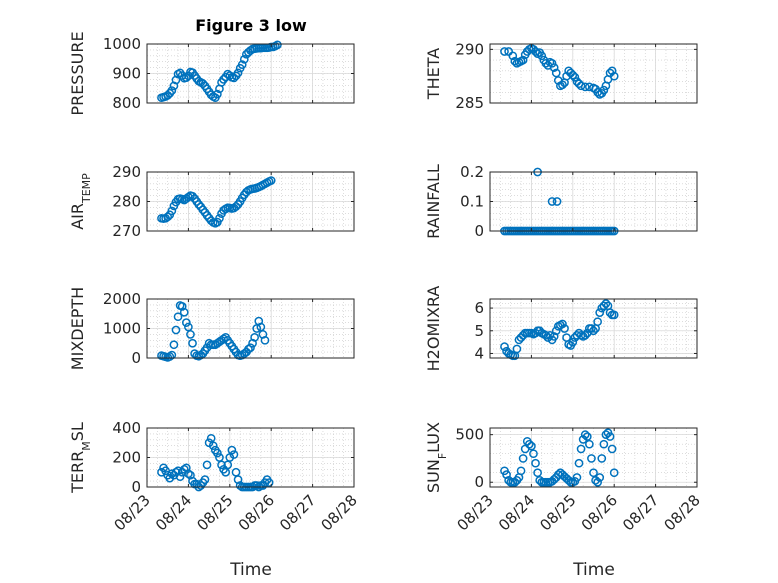  What do you see at coordinates (561, 201) in the screenshot?
I see `subplot-rainfall: 0 0.1 0.2 RAINFALL` at bounding box center [561, 201].